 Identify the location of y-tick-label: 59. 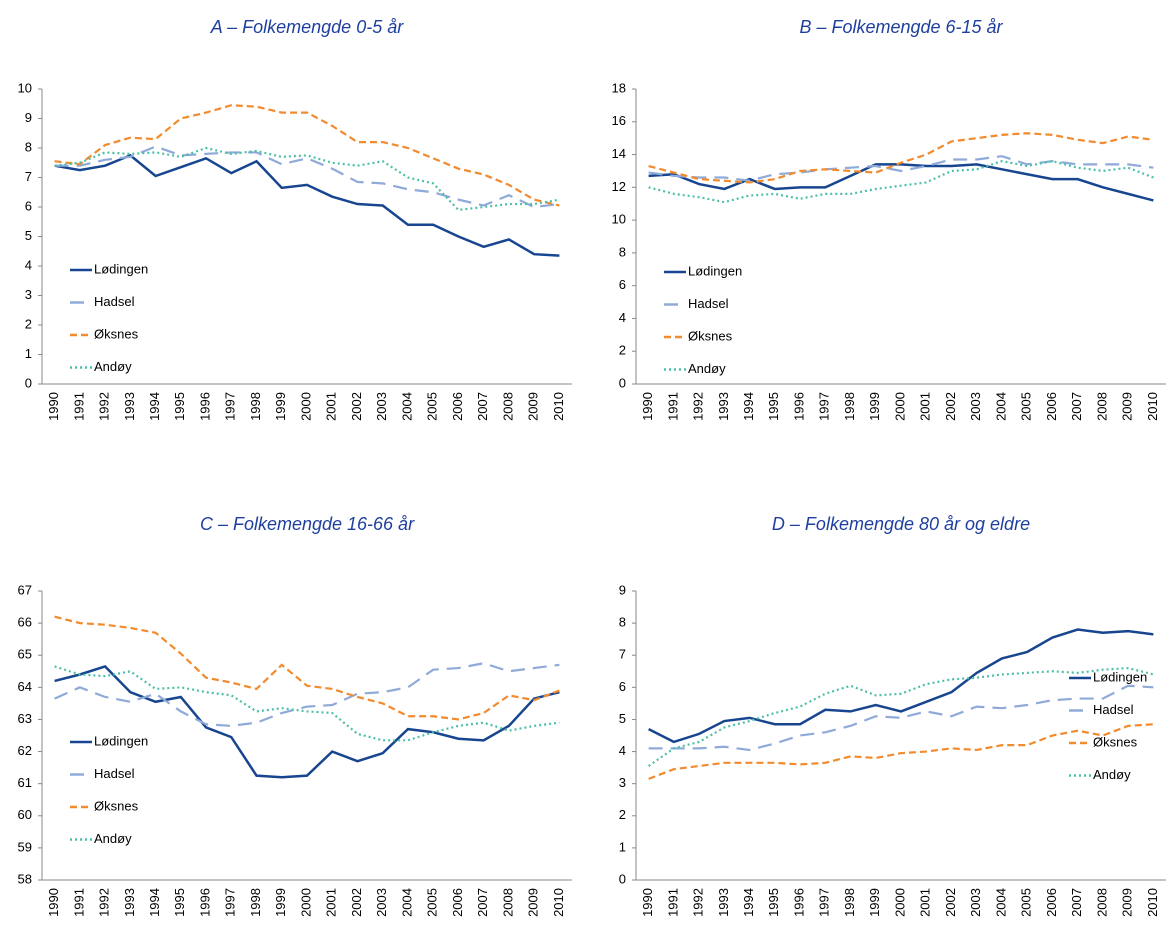
(25, 846).